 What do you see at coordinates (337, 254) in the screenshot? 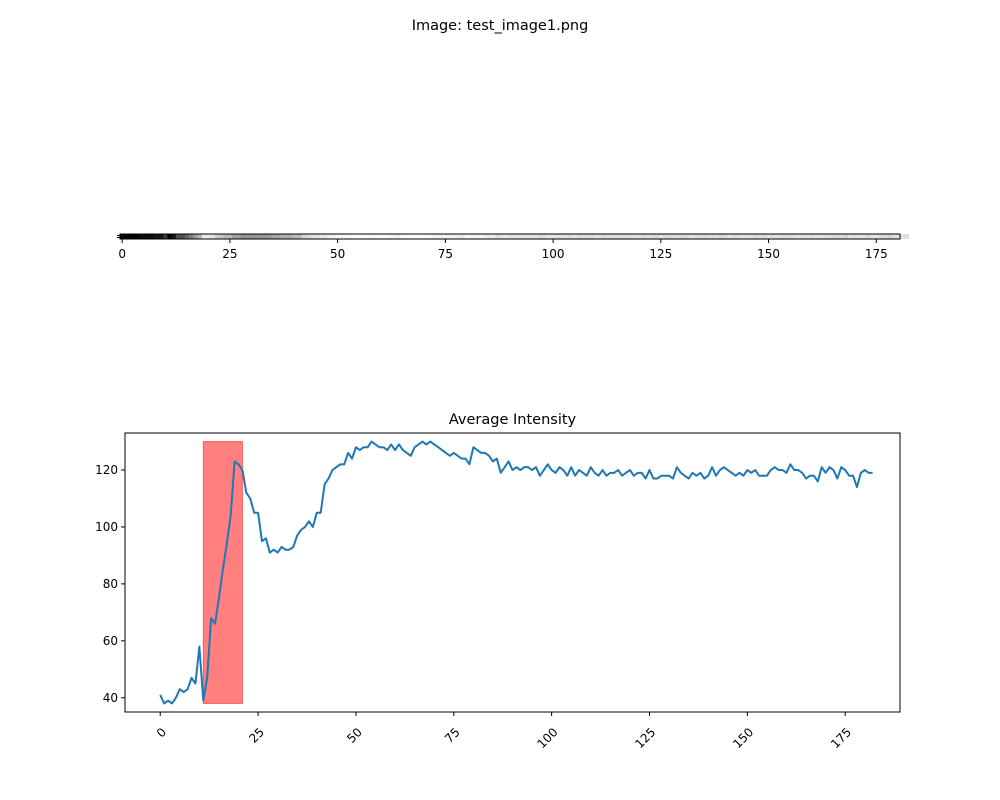
I see `image-strip-x-tick-label: 50` at bounding box center [337, 254].